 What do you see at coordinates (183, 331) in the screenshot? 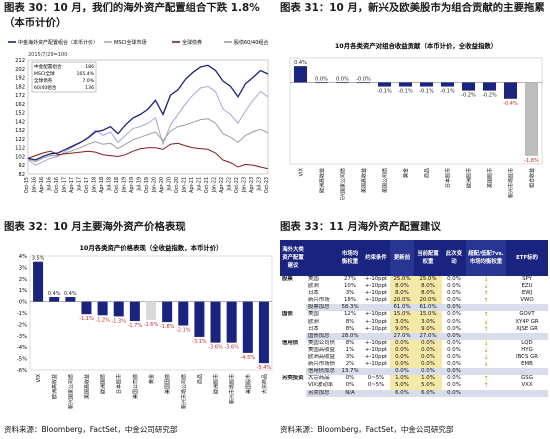
I see `data-label: -2.1%` at bounding box center [183, 331].